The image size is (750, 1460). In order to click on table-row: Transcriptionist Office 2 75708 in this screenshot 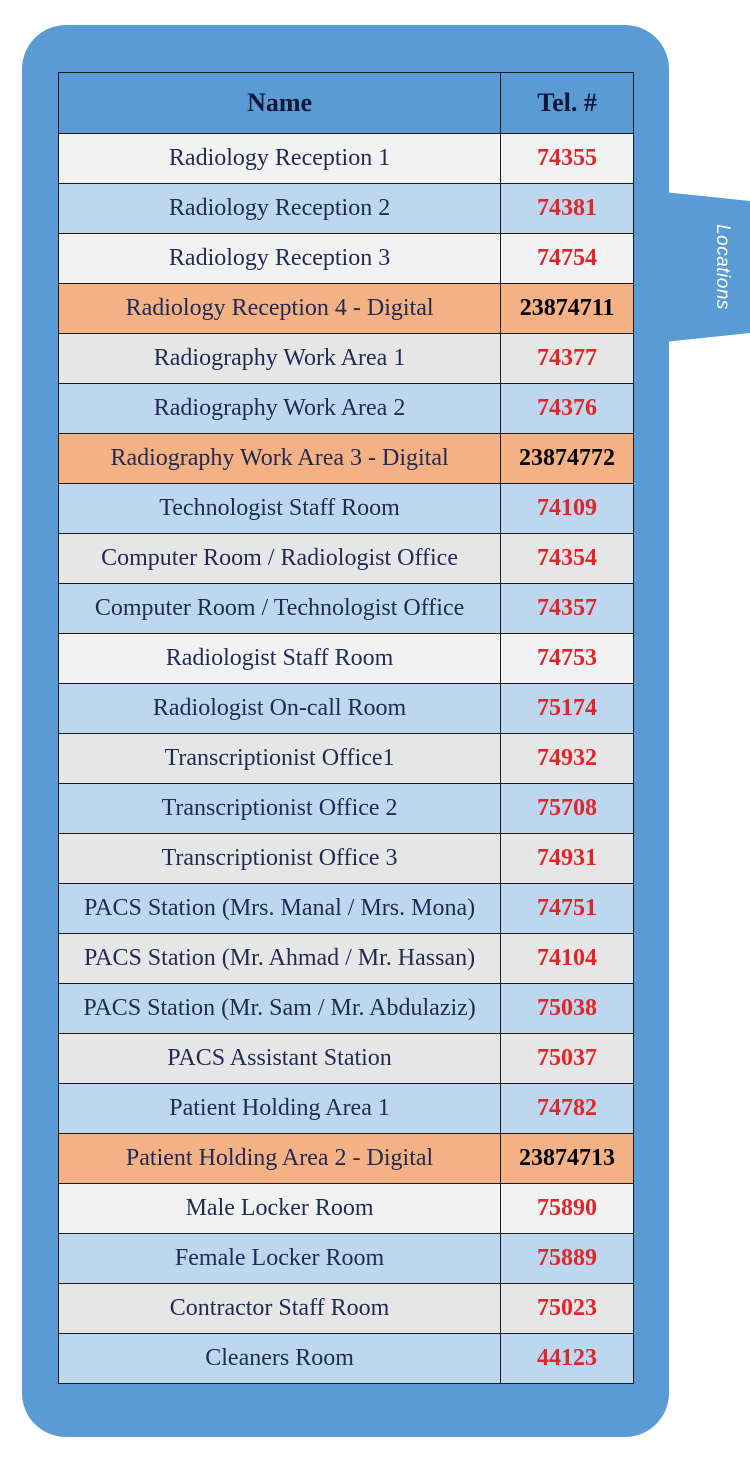, I will do `click(345, 808)`.